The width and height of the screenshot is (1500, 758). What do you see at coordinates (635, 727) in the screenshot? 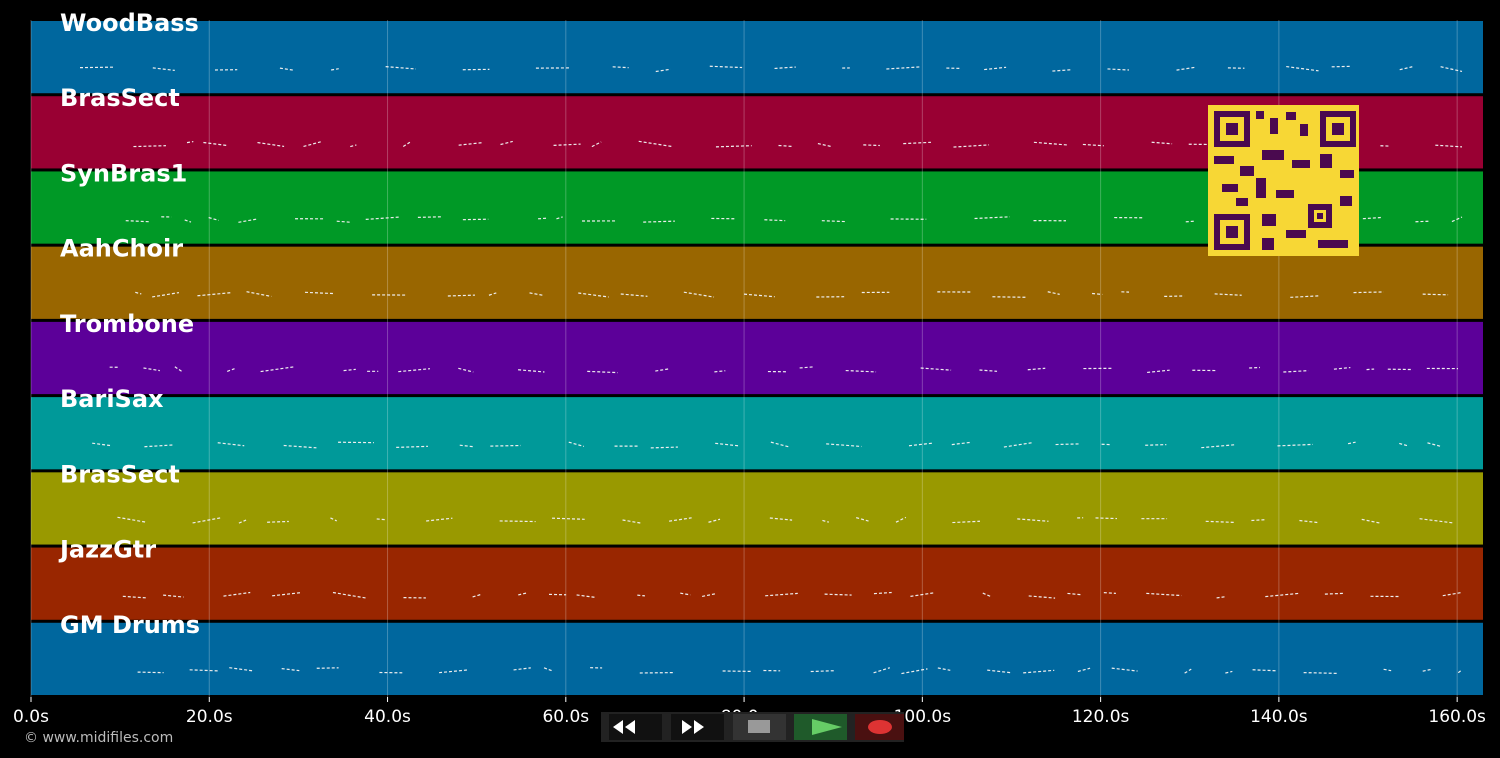
I see `rewind-button` at bounding box center [635, 727].